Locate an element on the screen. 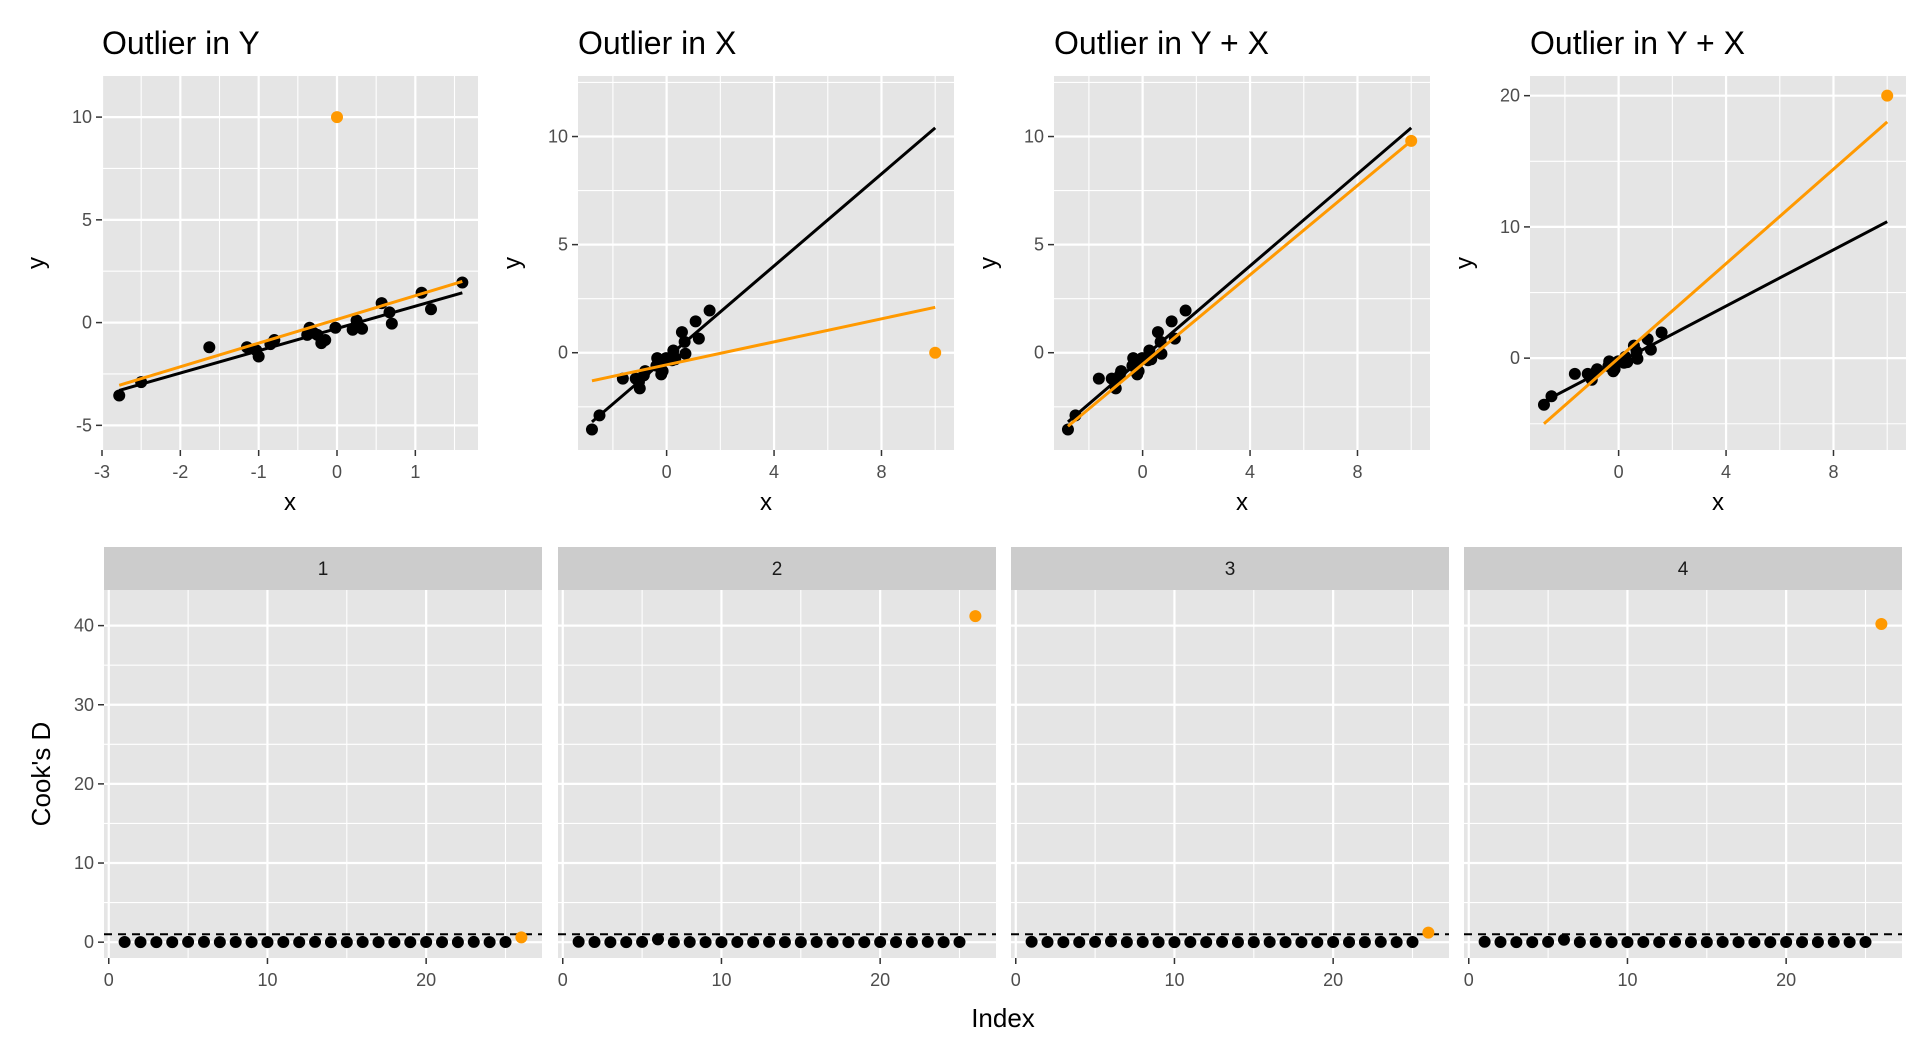 The image size is (1920, 1056). y-tick-label: -5 is located at coordinates (84, 425).